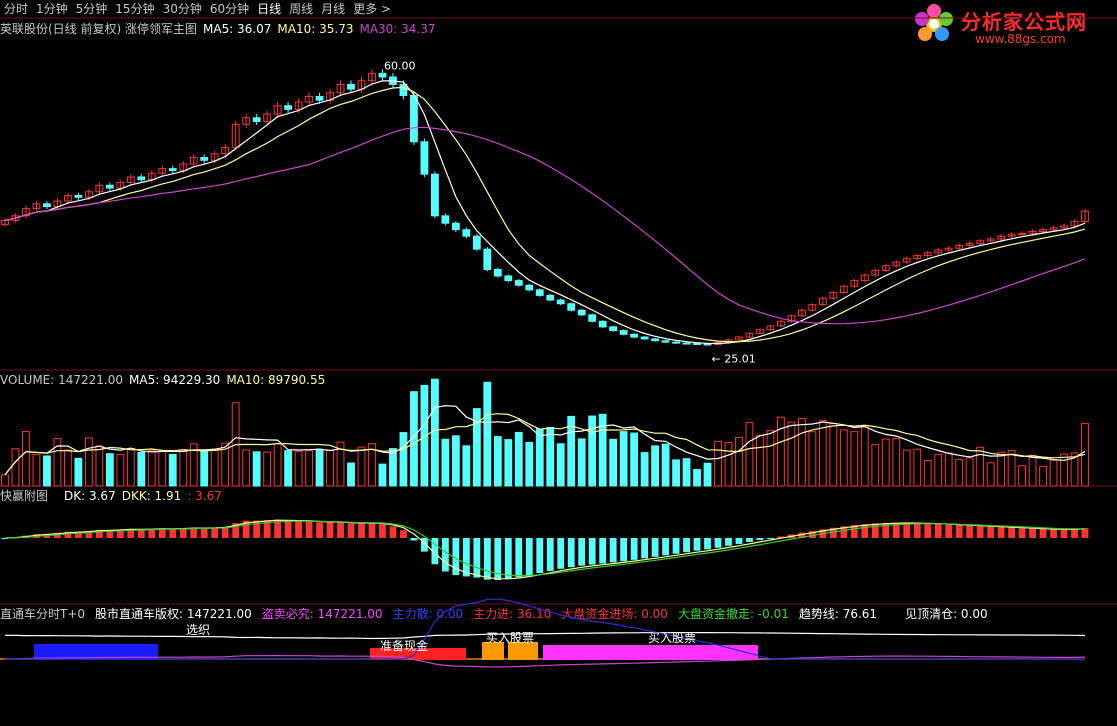  I want to click on ma10-value: MA10: 35.73, so click(315, 29).